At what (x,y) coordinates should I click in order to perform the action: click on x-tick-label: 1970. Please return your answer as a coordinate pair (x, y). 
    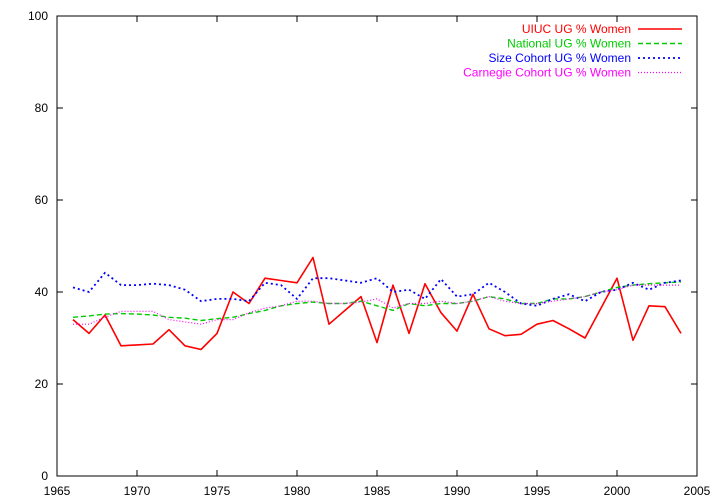
    Looking at the image, I should click on (137, 491).